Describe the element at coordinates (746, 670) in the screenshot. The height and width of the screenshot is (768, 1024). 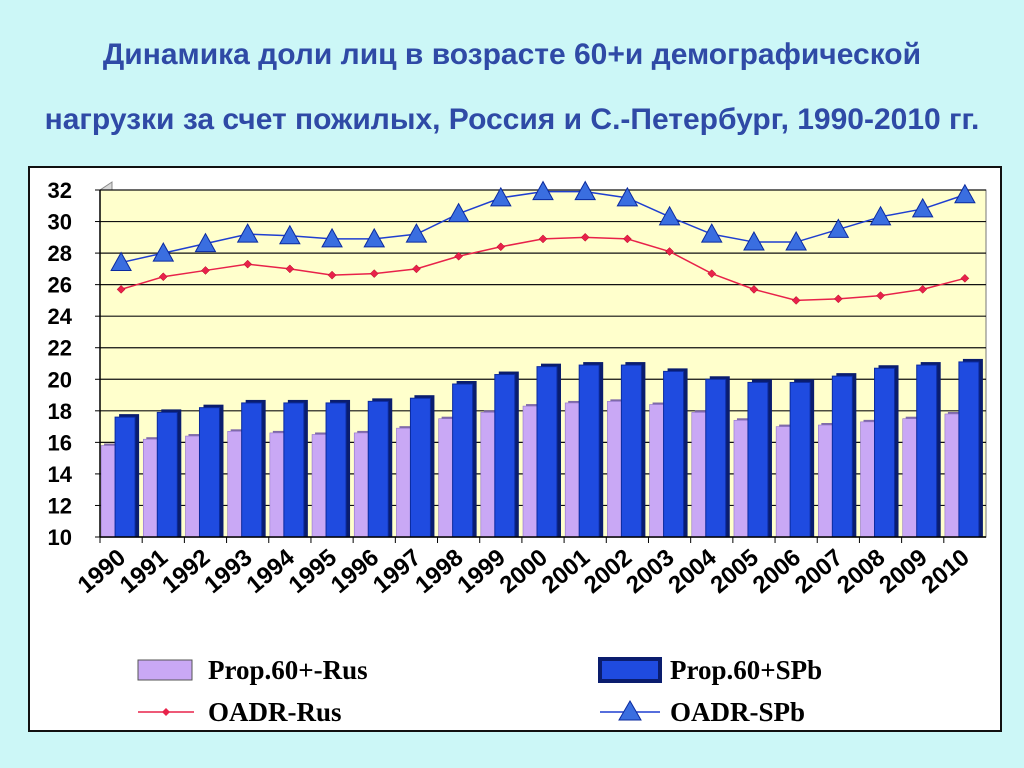
I see `legend-label: Prop.60+SPb` at that location.